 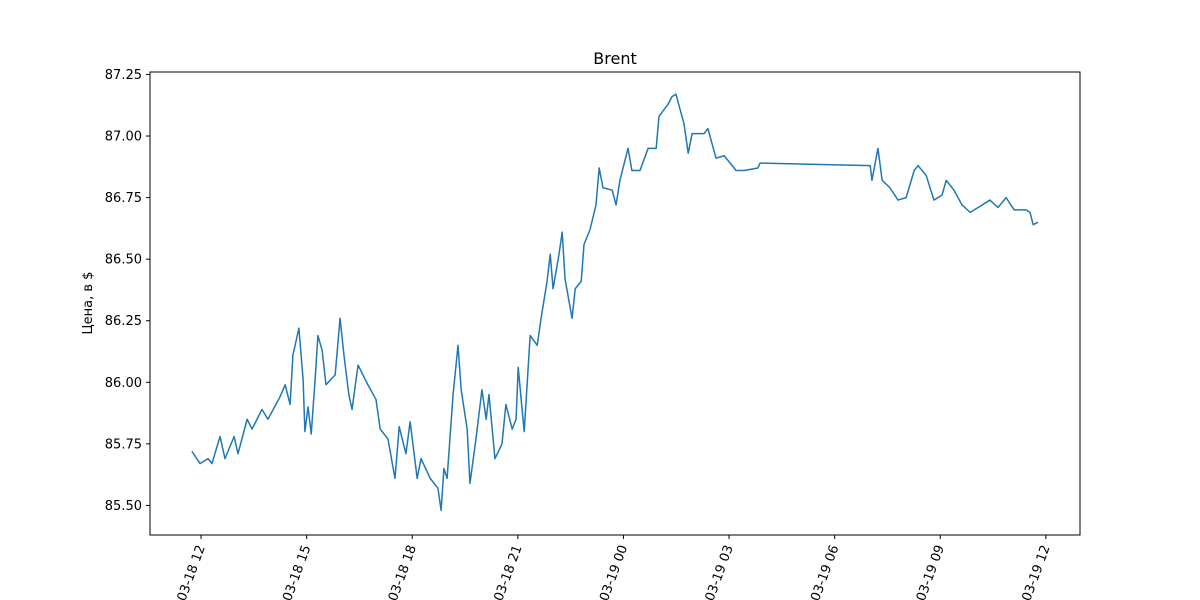 What do you see at coordinates (123, 198) in the screenshot?
I see `y-tick-label: 86.75` at bounding box center [123, 198].